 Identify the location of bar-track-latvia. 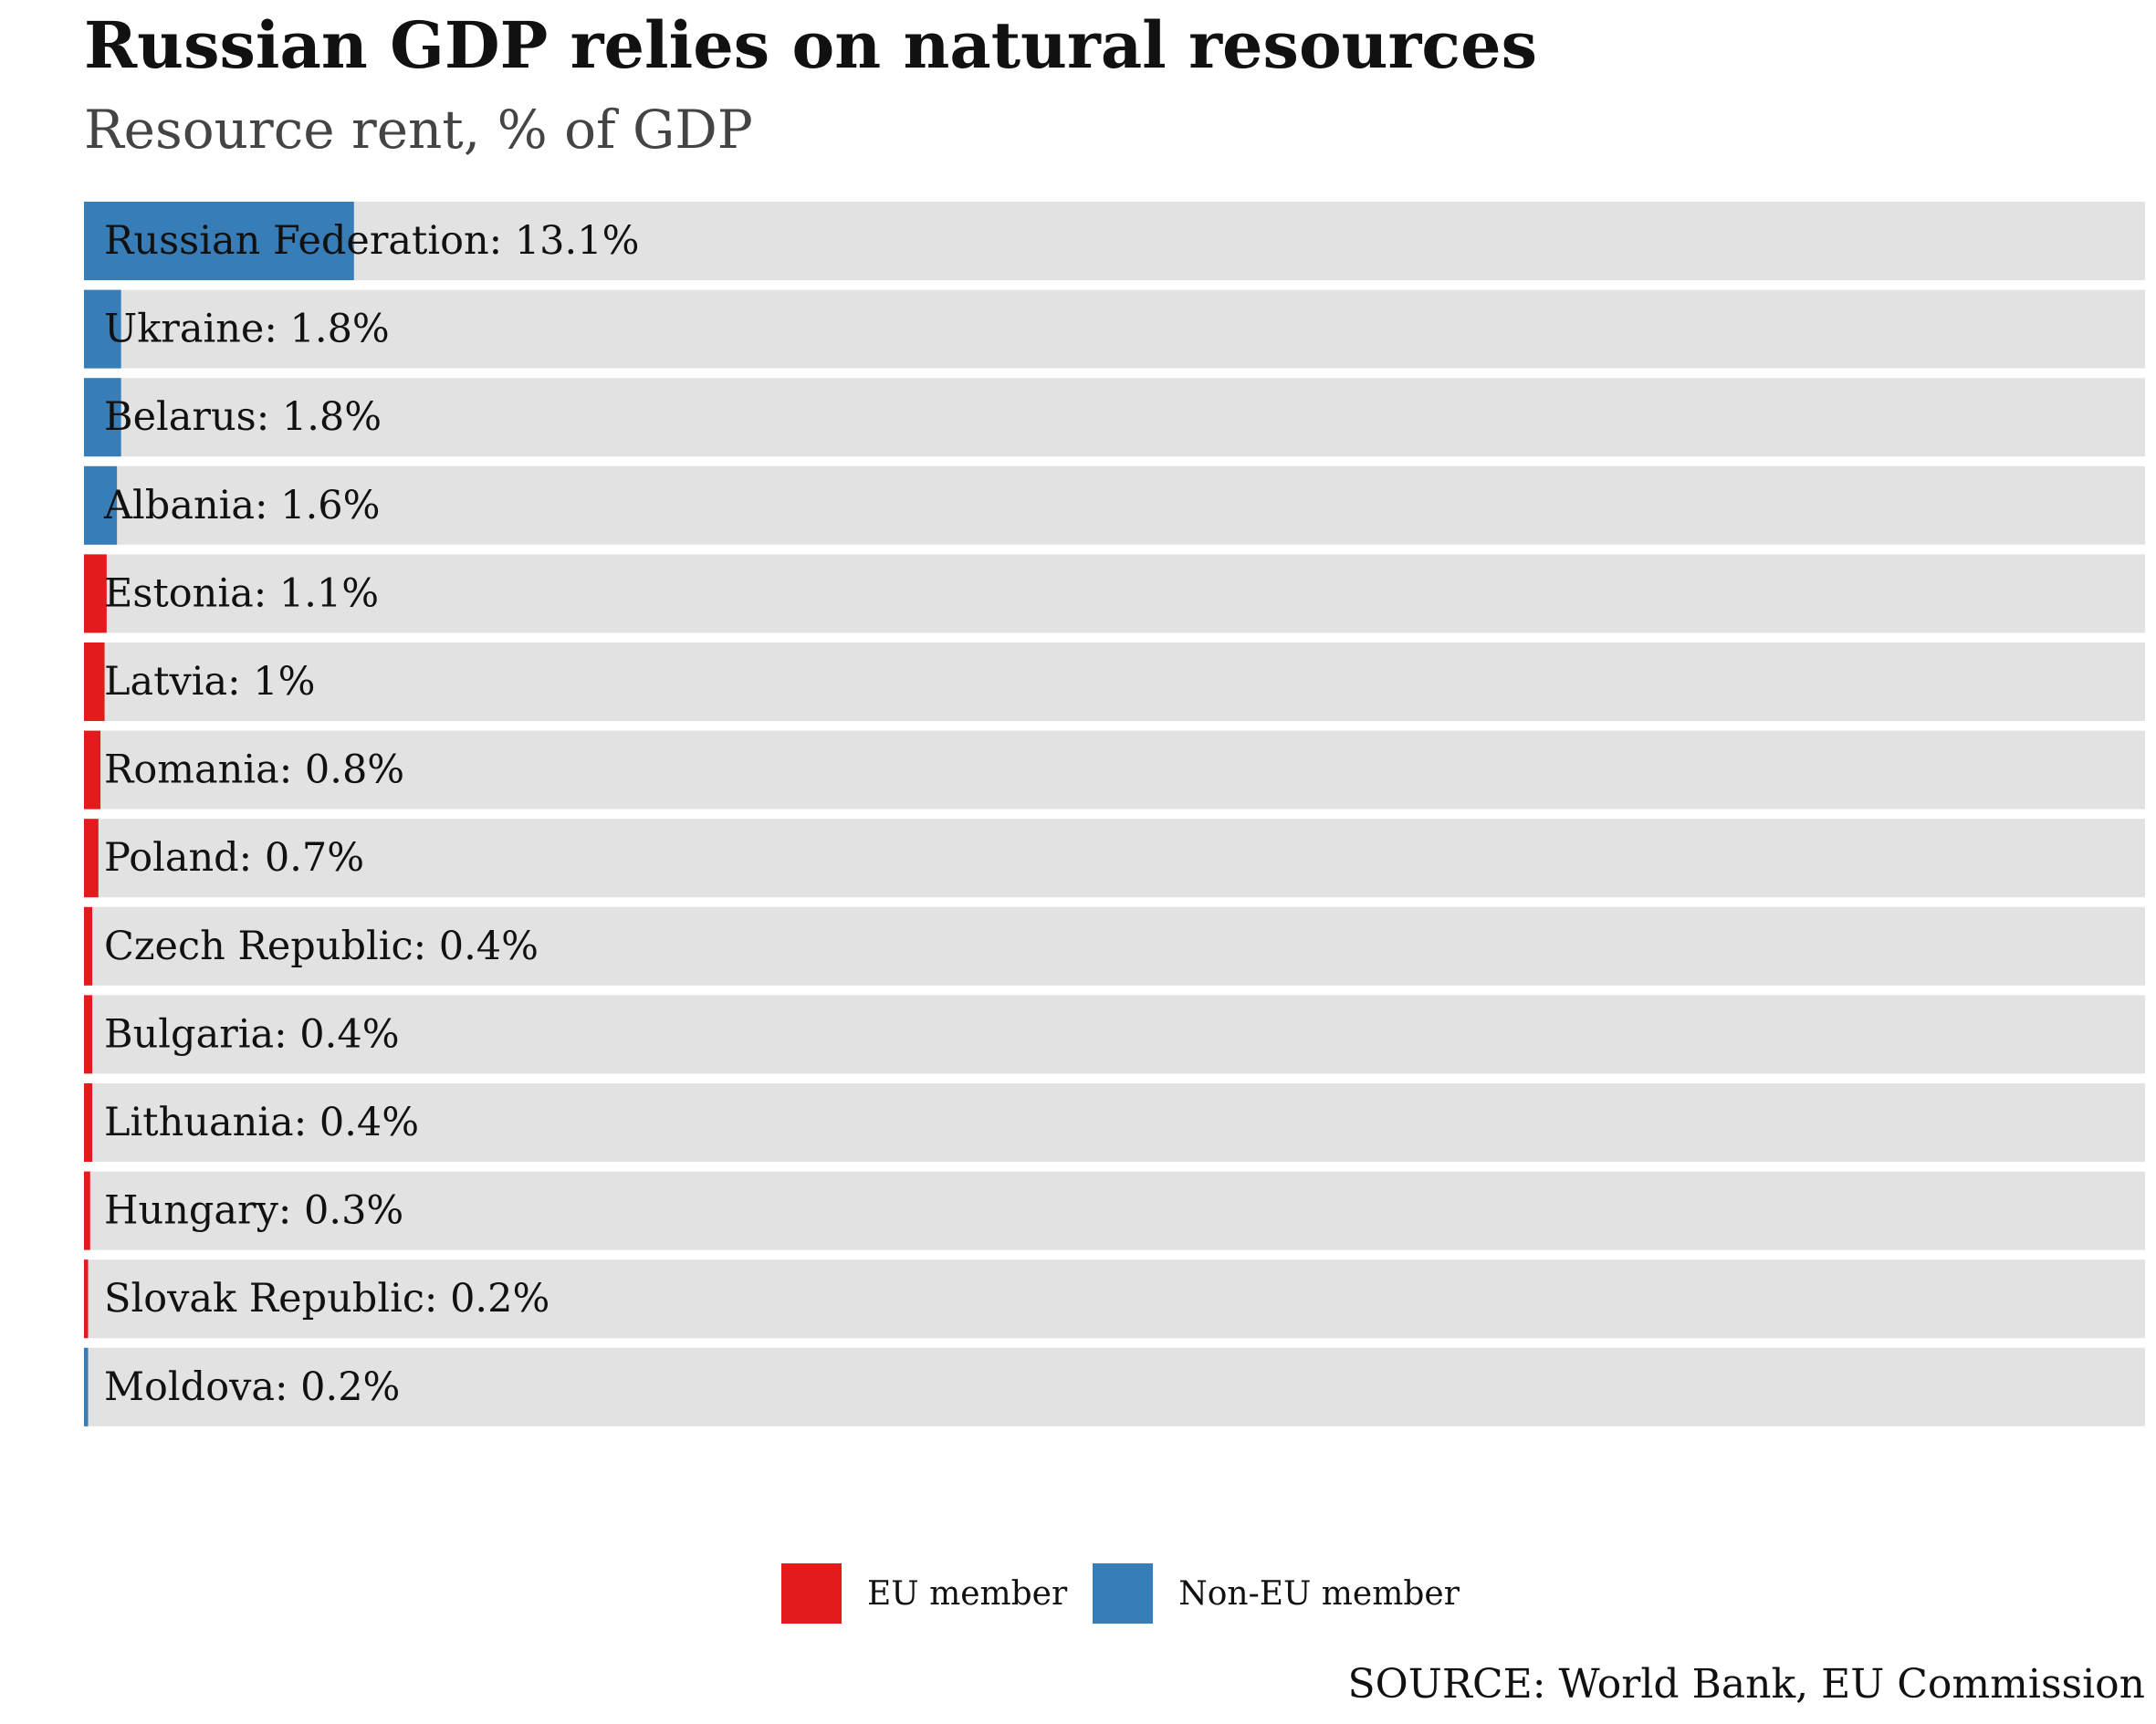
(1115, 682).